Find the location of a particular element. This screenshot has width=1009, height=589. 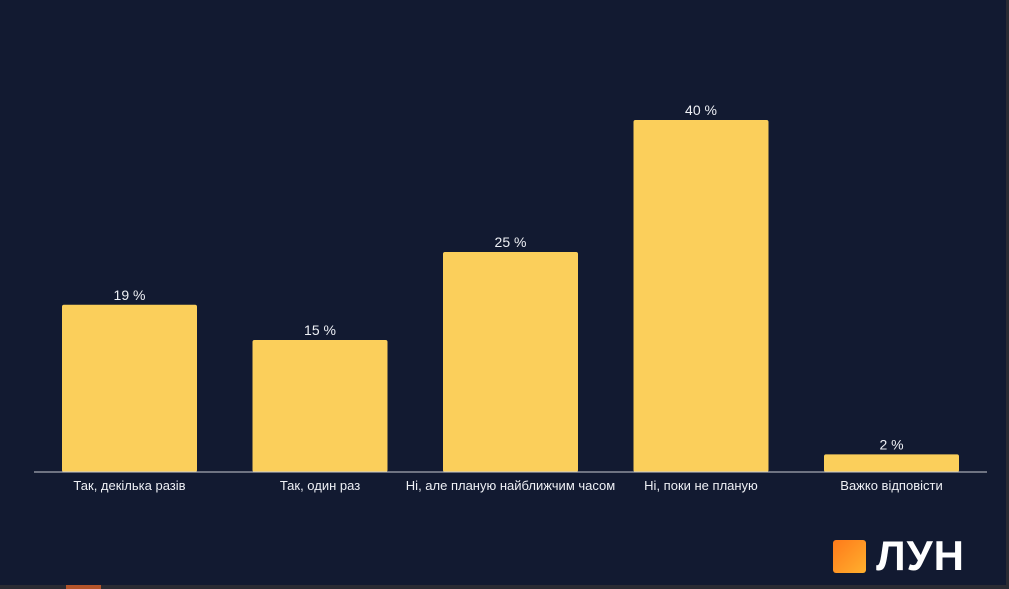

bottom-strip is located at coordinates (504, 587).